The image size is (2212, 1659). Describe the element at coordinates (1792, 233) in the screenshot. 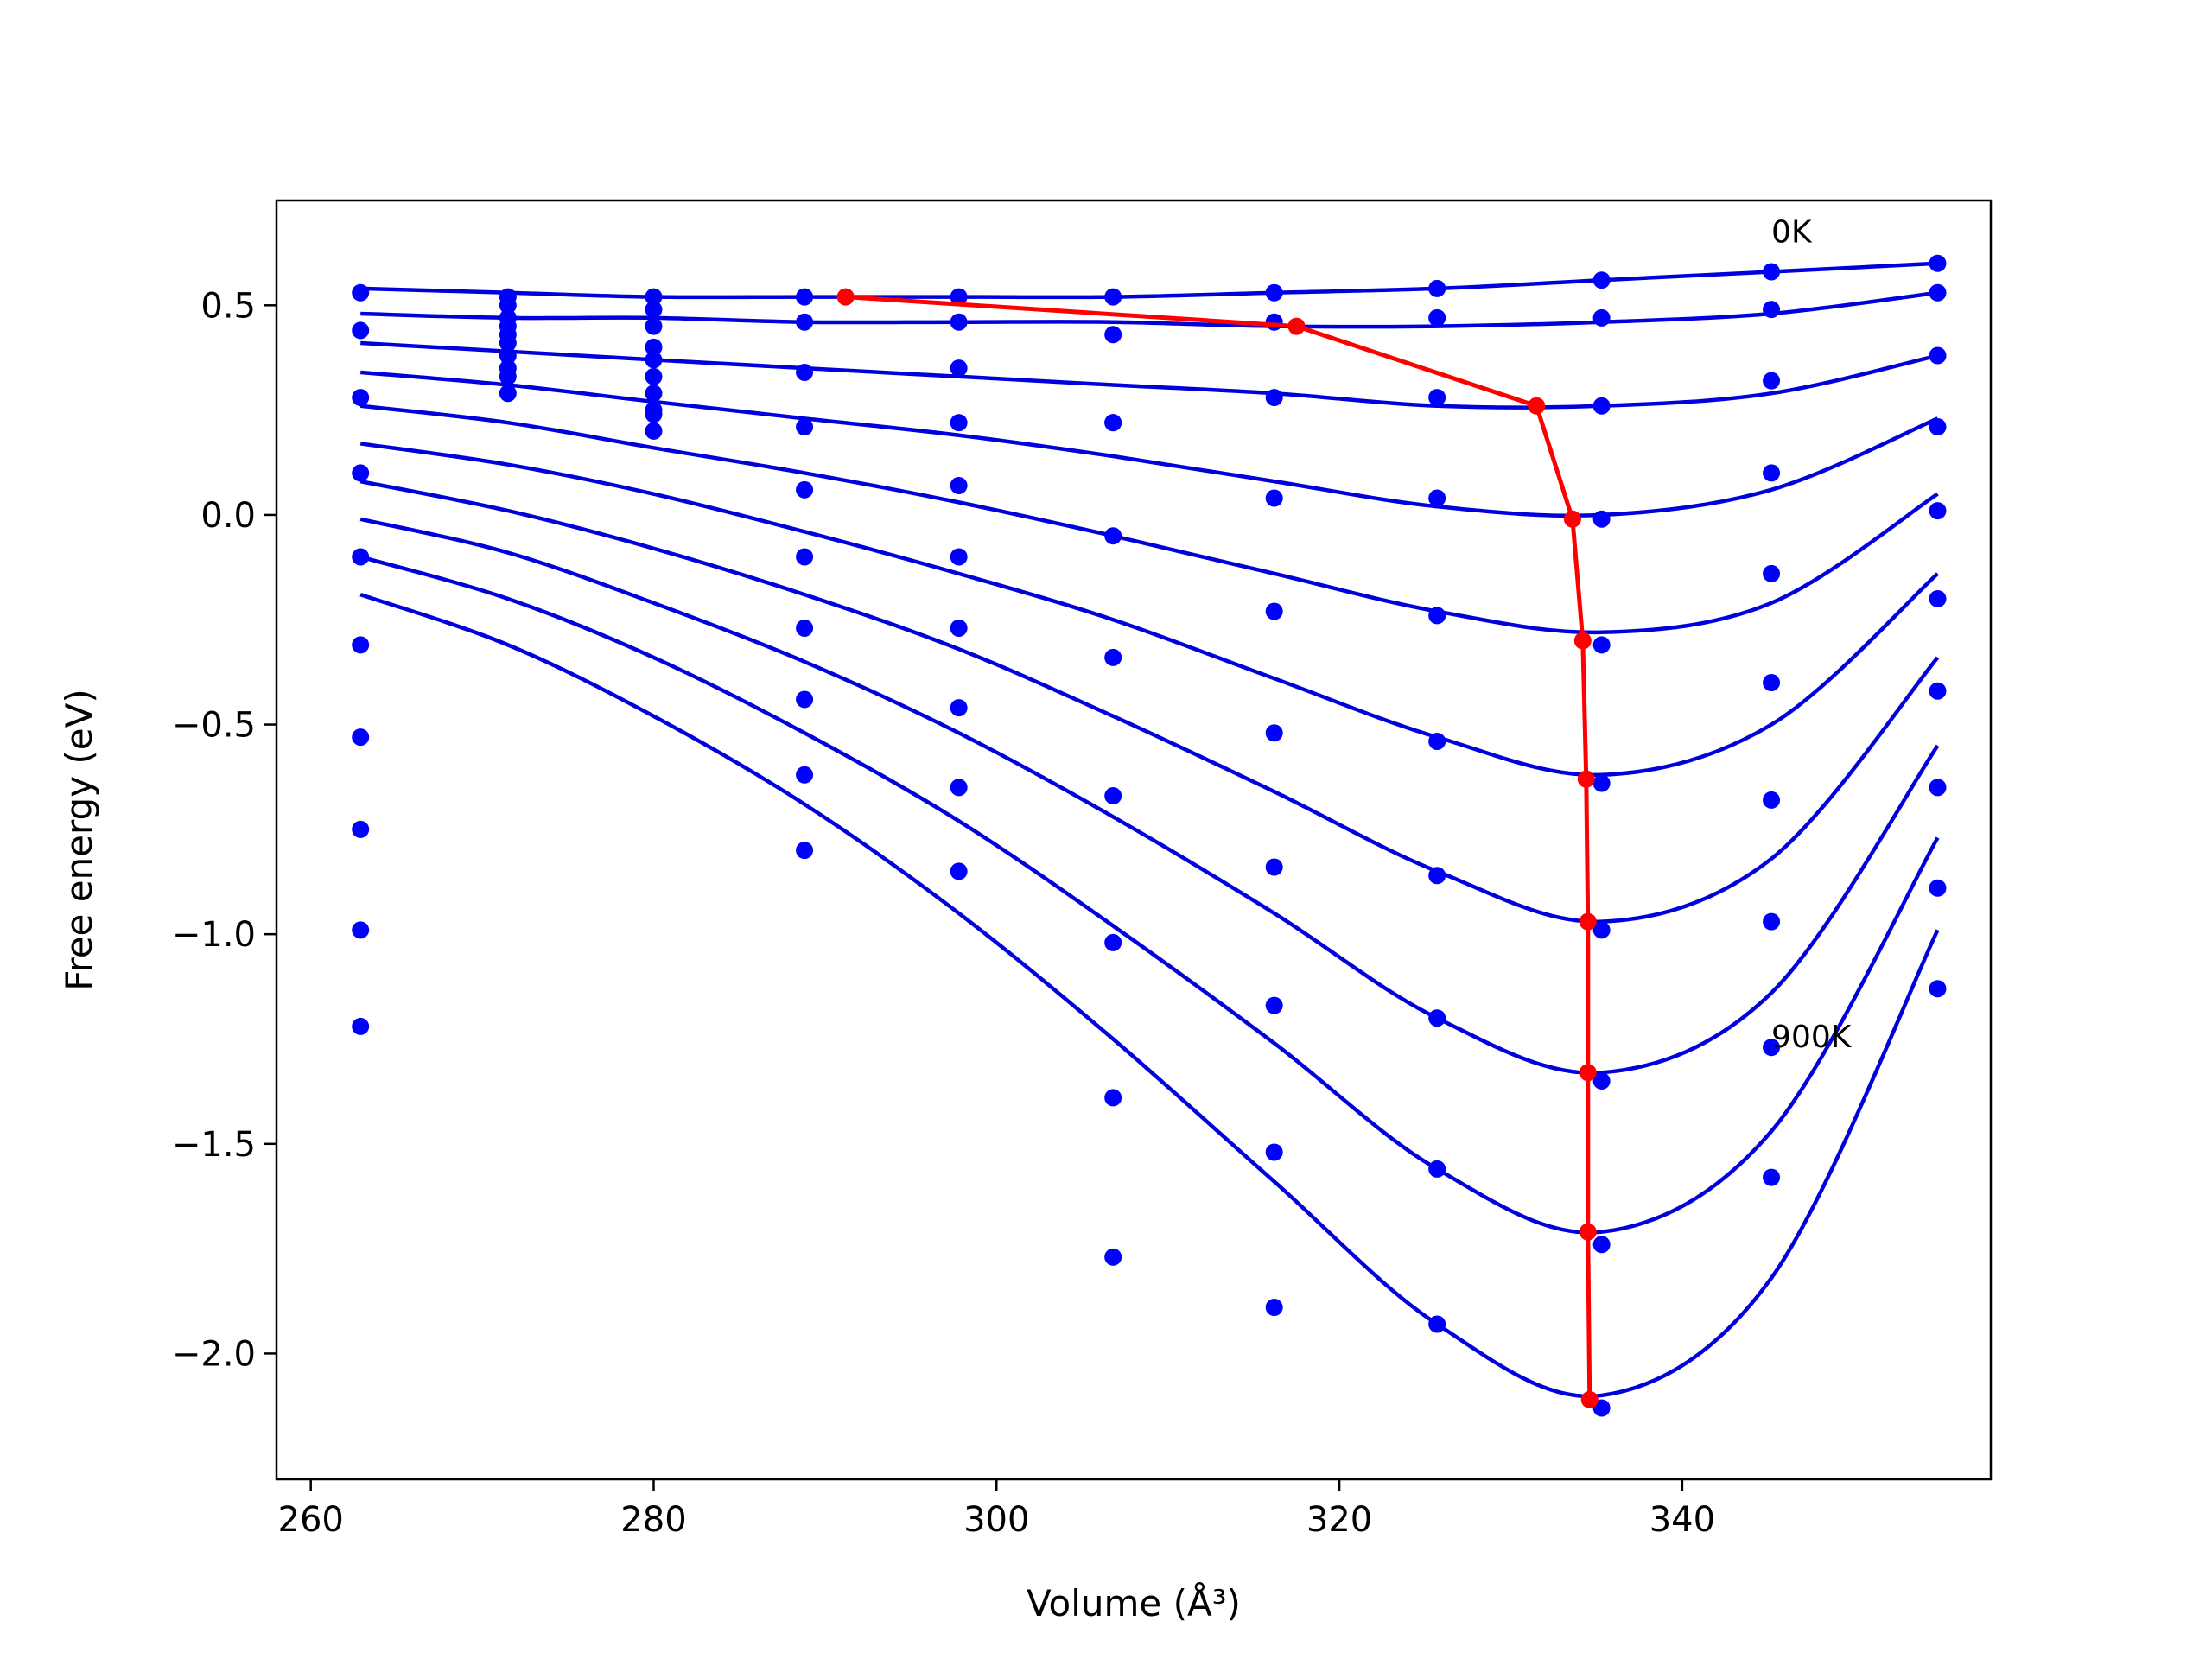

I see `annotation-label-0: 0K` at that location.